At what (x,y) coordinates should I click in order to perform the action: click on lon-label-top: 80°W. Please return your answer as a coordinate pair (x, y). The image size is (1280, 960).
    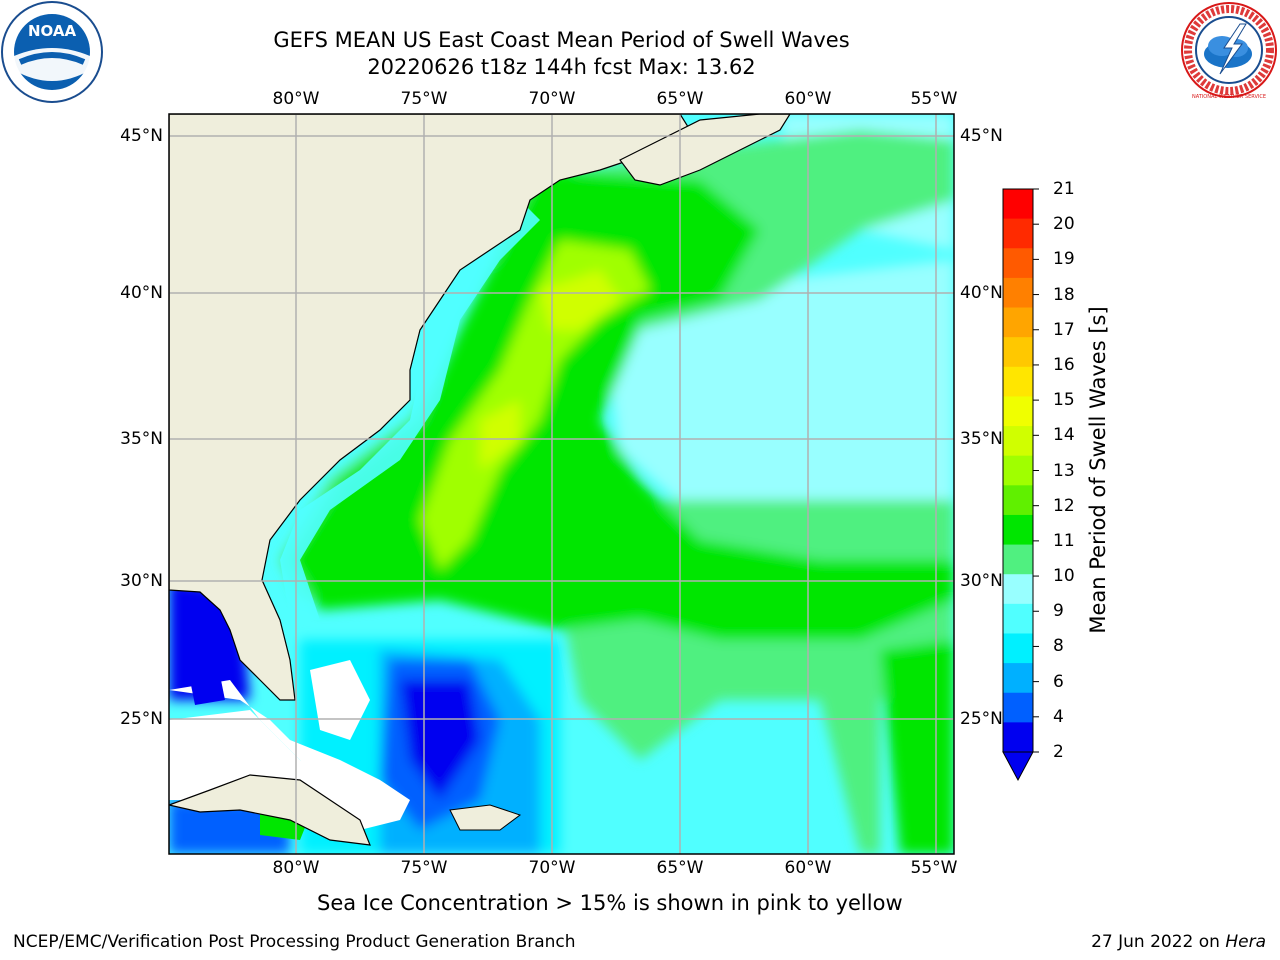
    Looking at the image, I should click on (296, 99).